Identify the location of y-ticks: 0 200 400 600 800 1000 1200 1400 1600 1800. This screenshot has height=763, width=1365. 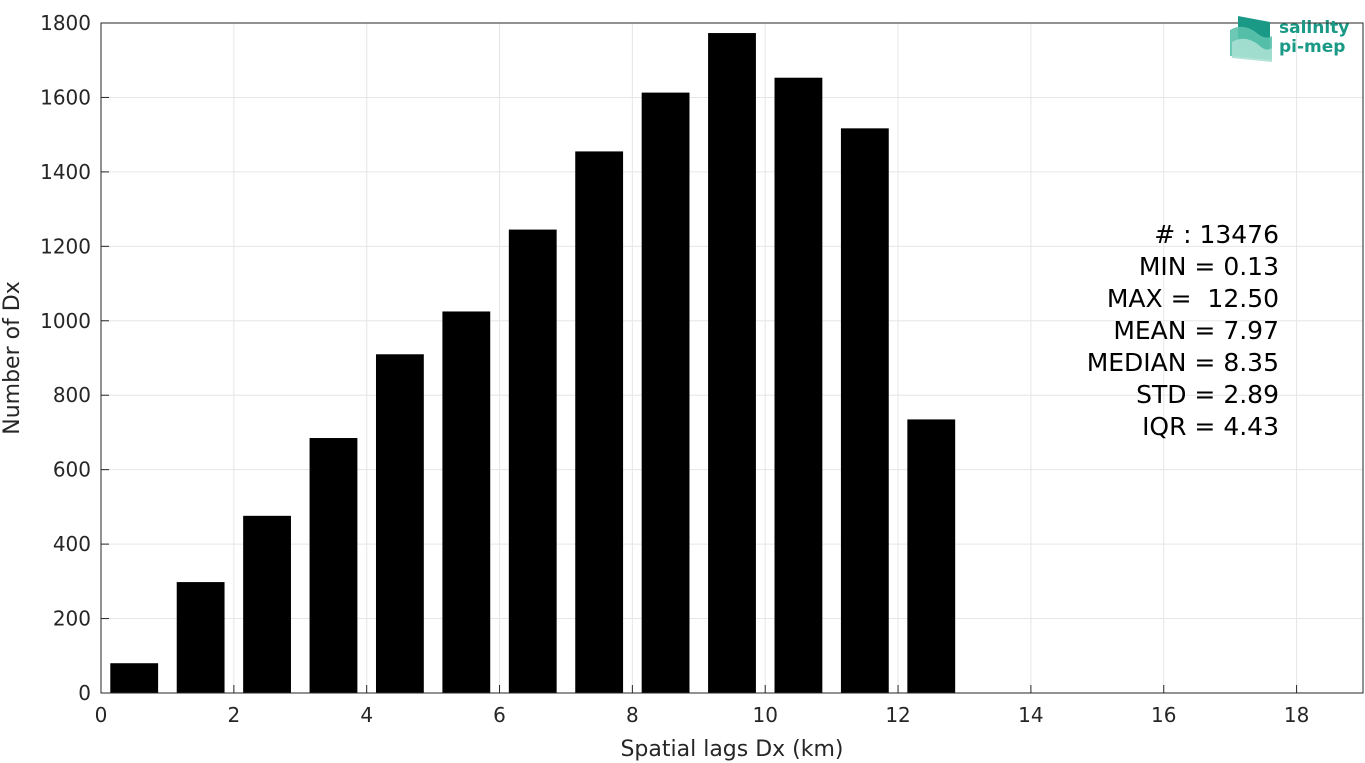
(74, 358).